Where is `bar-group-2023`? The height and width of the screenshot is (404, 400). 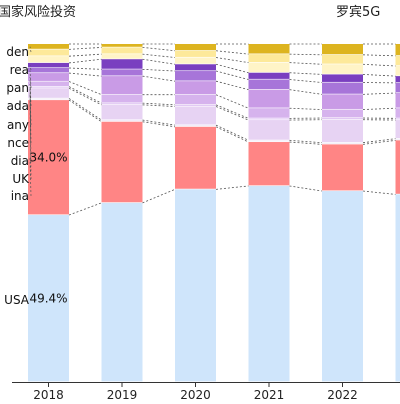
bar-group-2023 is located at coordinates (398, 212).